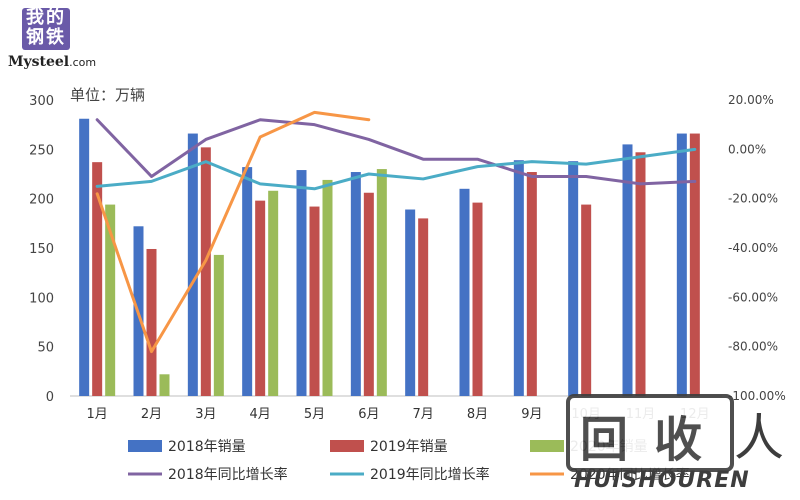 This screenshot has width=800, height=500. I want to click on x-tick-label: 5月, so click(314, 414).